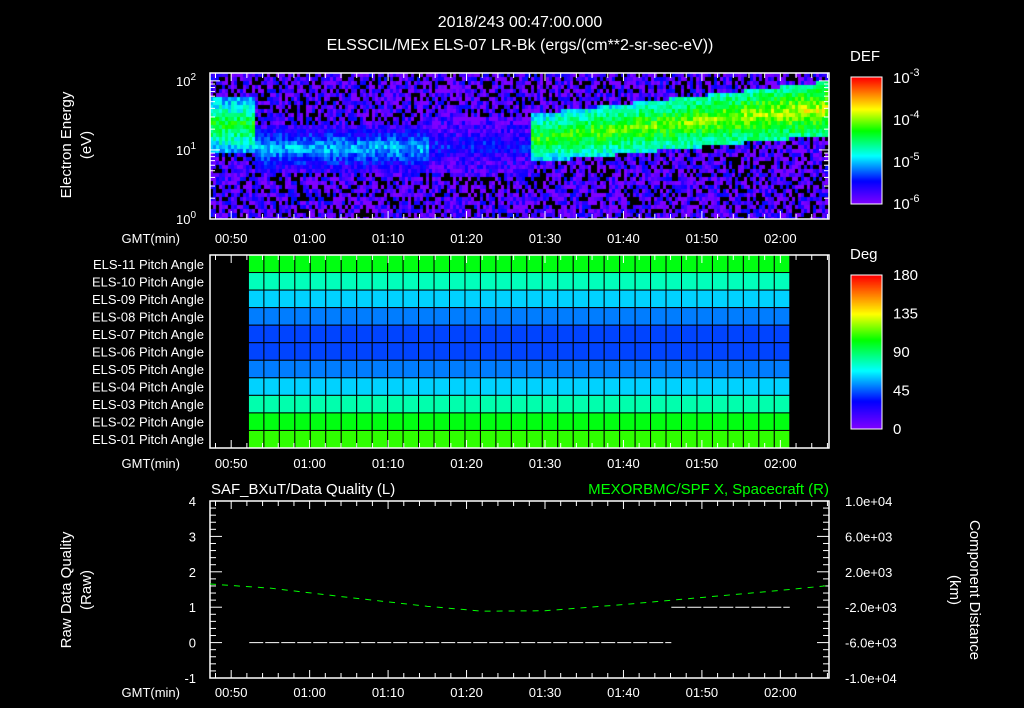  I want to click on pitch-angle-time-label: 01:10, so click(388, 463).